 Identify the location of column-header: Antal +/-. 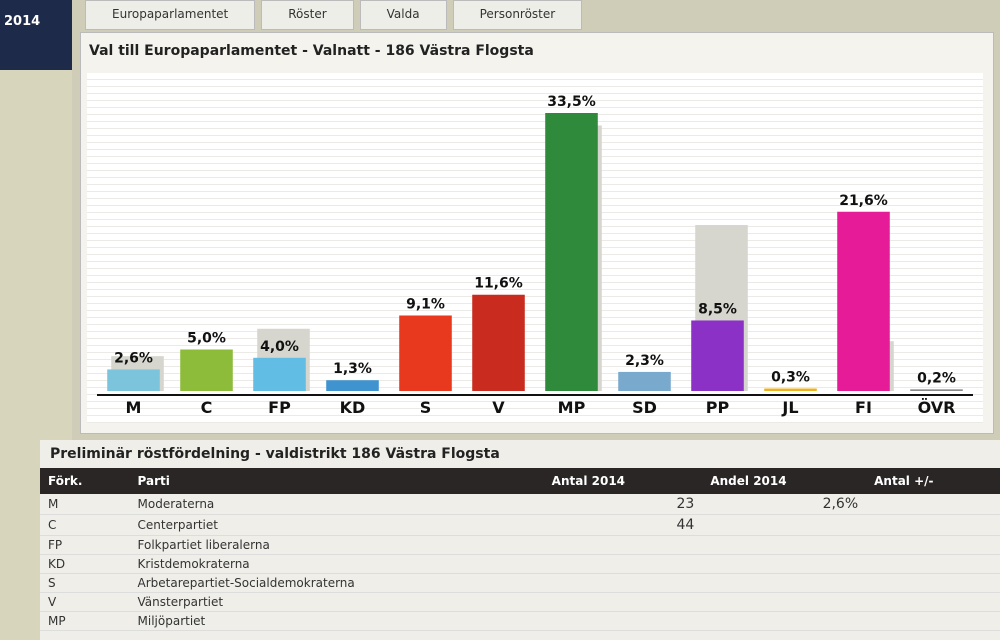
(933, 481).